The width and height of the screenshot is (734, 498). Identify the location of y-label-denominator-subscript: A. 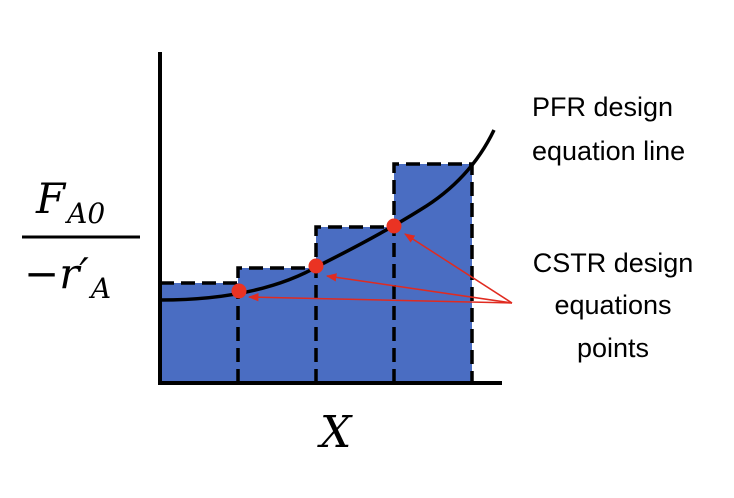
(99, 288).